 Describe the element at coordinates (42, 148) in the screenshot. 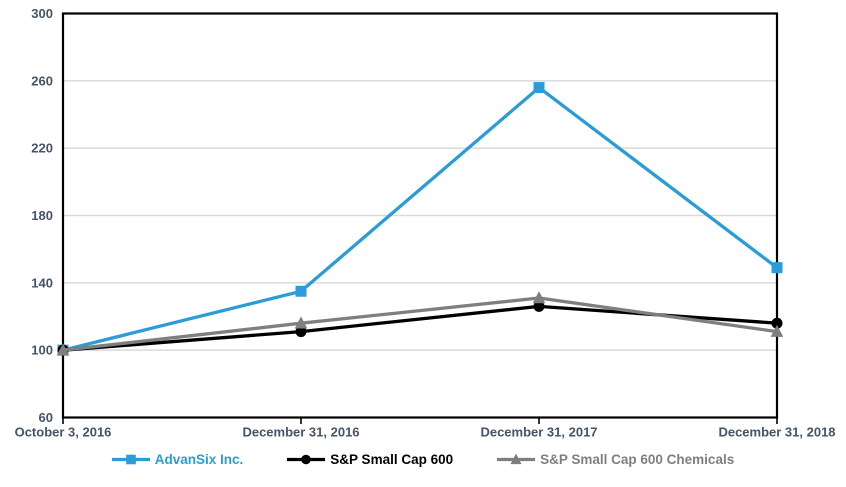

I see `y-axis-label-220: 220` at that location.